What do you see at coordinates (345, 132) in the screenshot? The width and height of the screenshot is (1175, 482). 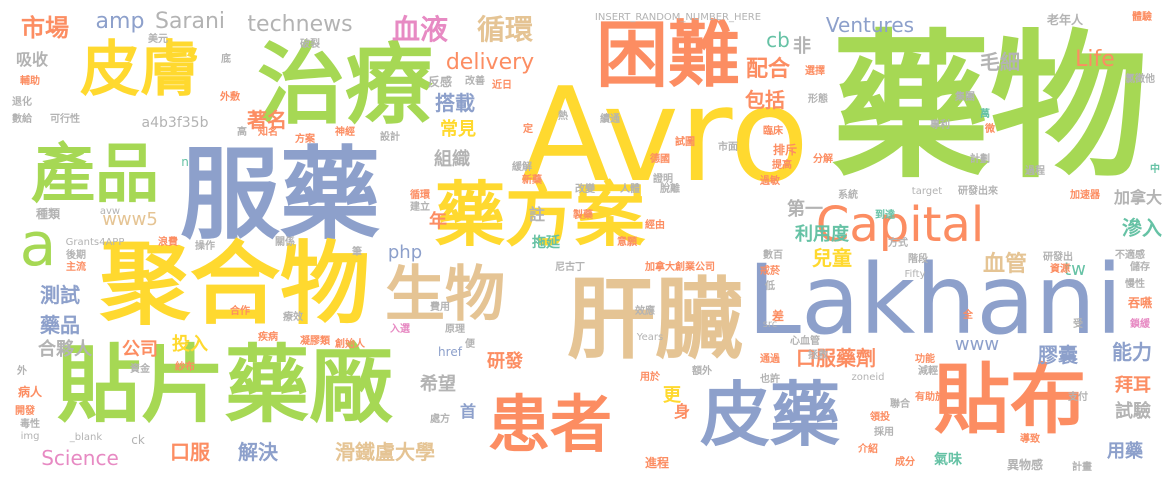 I see `word-shenjing: 神經` at bounding box center [345, 132].